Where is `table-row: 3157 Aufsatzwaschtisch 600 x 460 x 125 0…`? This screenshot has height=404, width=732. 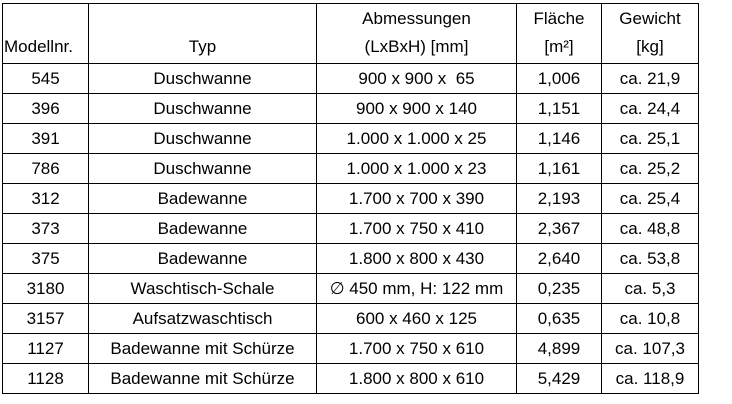
table-row: 3157 Aufsatzwaschtisch 600 x 460 x 125 0… is located at coordinates (350, 318).